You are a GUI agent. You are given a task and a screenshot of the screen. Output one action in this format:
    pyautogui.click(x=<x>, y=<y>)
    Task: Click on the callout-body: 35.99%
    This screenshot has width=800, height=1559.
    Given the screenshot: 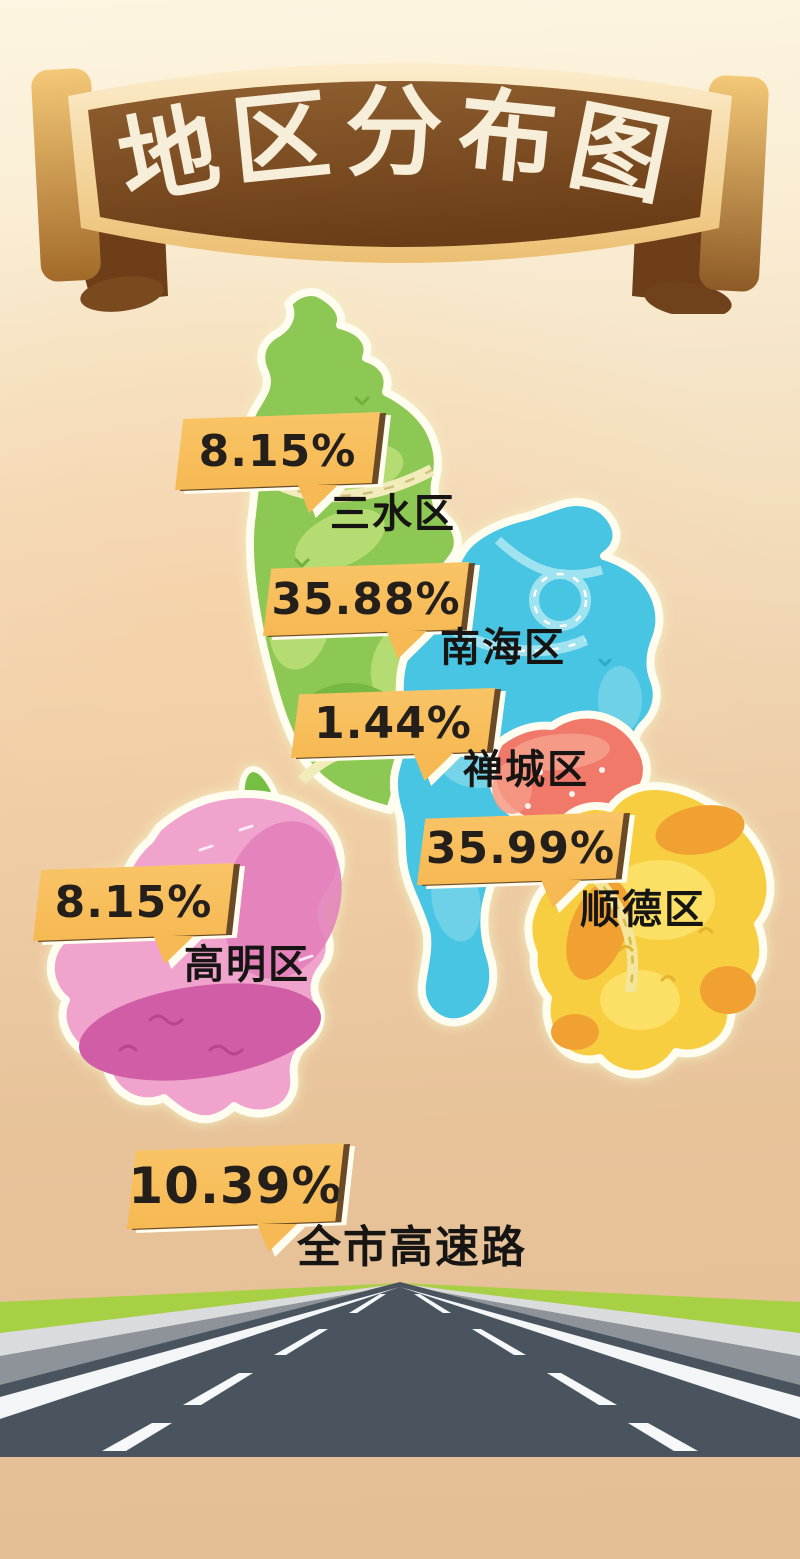 What is the action you would take?
    pyautogui.click(x=520, y=848)
    